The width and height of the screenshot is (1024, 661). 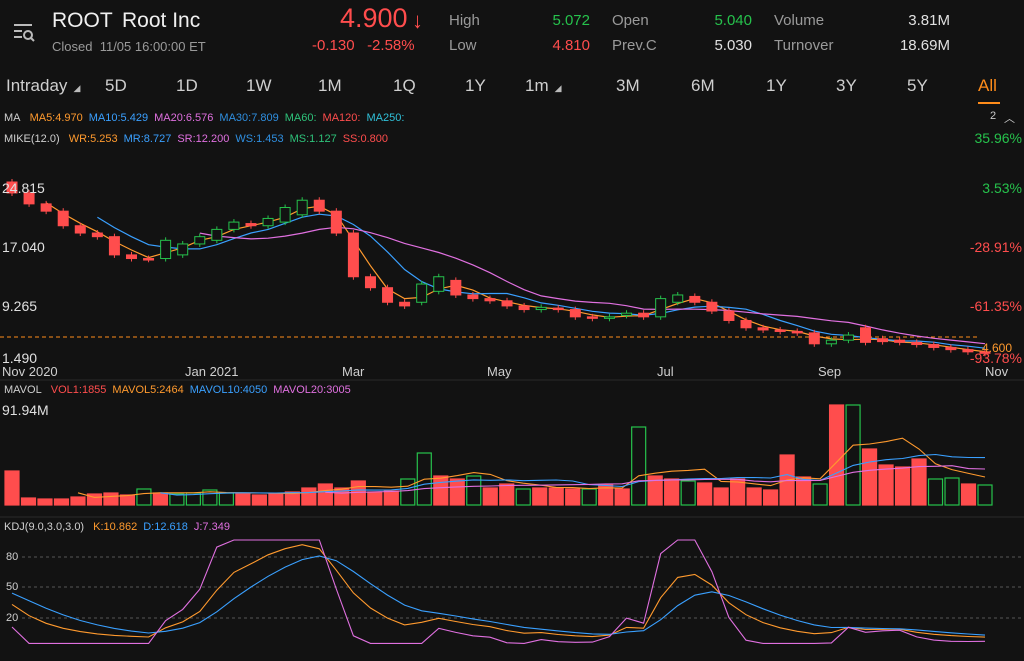 I want to click on volume-label: Volume, so click(x=799, y=20).